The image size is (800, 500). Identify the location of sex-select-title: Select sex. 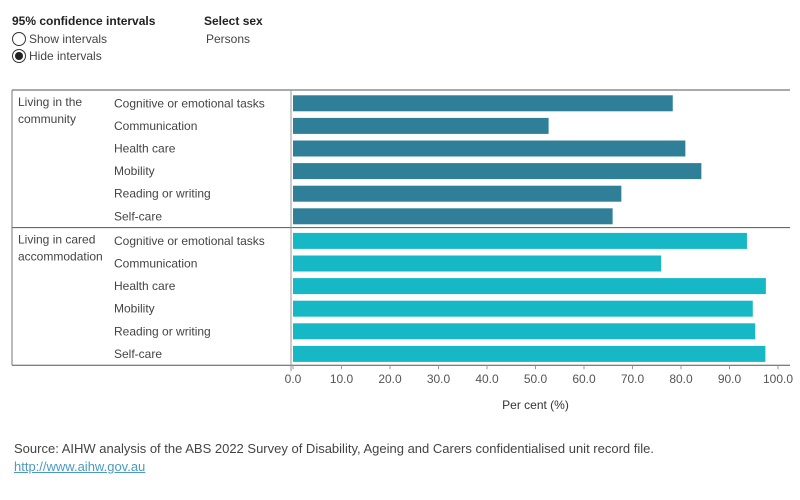
(233, 21).